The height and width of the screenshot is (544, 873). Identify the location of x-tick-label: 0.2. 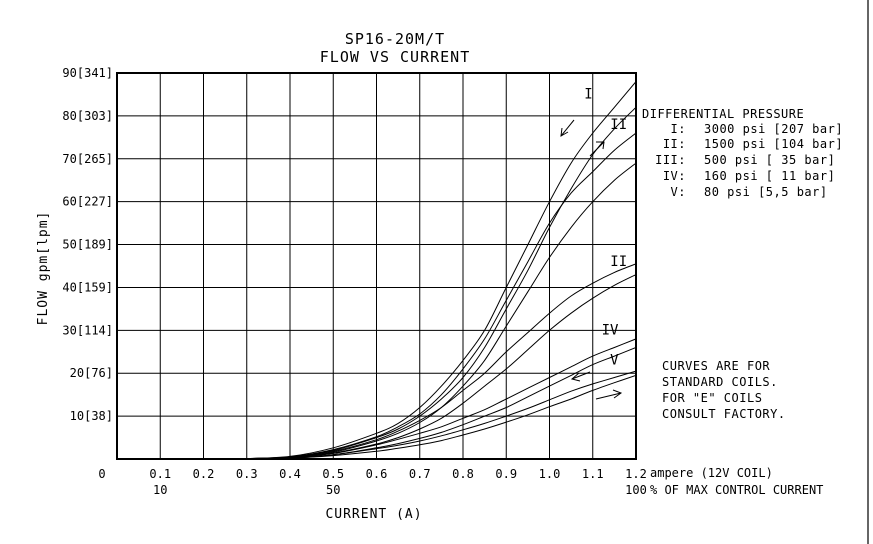
(204, 474).